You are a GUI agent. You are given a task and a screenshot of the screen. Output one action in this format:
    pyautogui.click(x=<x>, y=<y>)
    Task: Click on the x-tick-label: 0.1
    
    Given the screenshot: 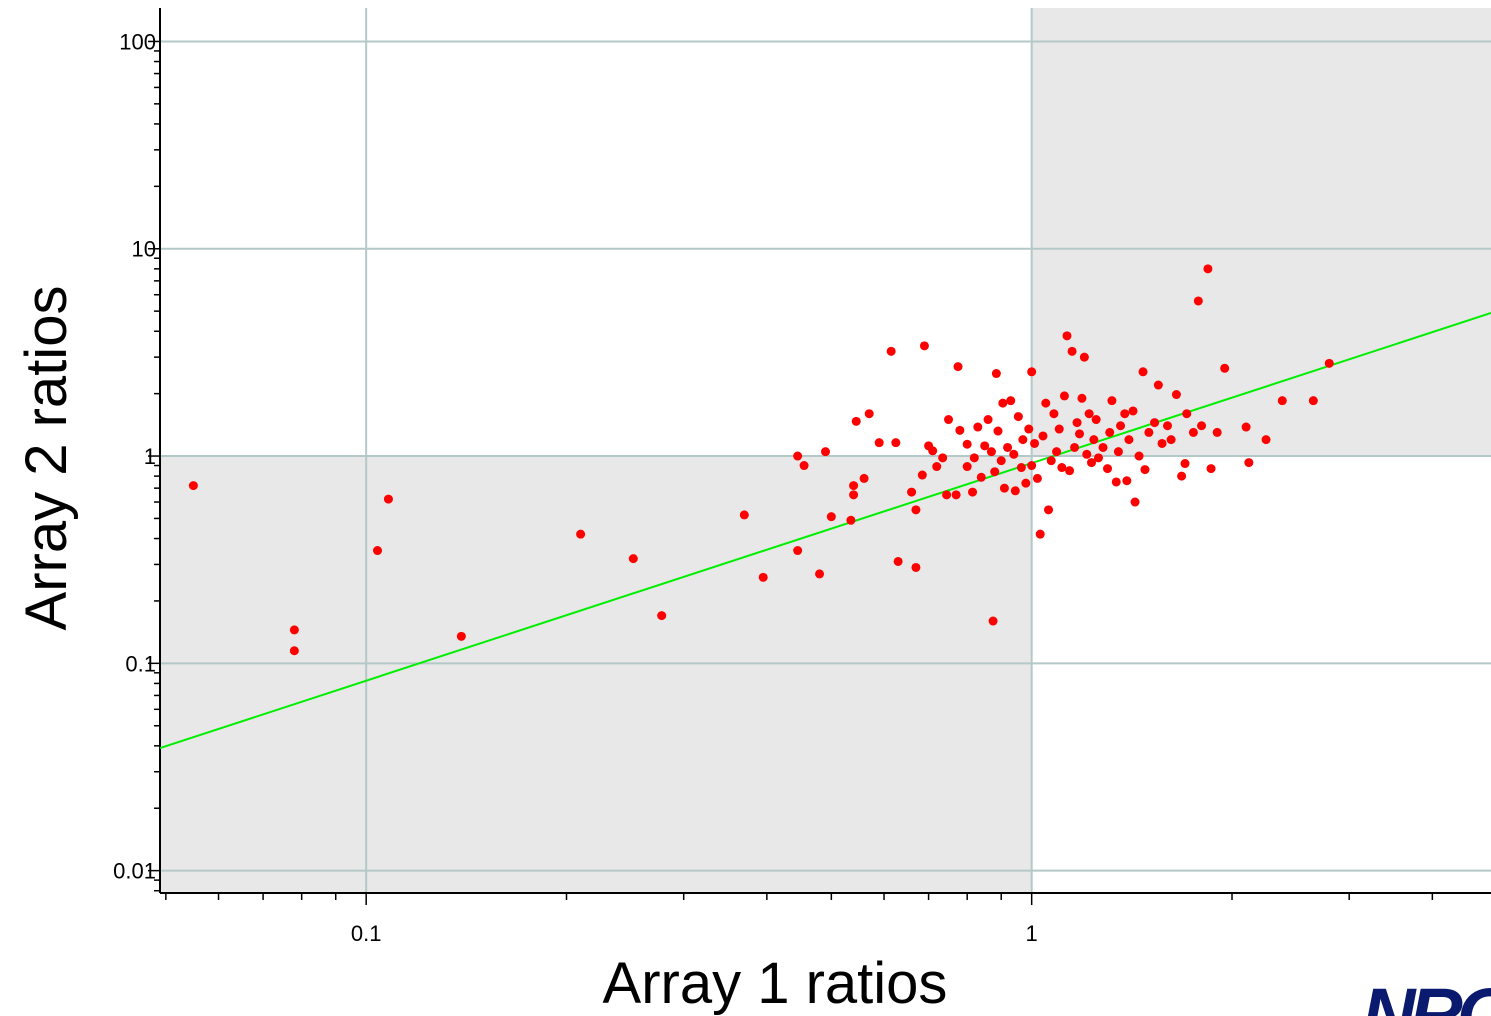 What is the action you would take?
    pyautogui.click(x=366, y=933)
    